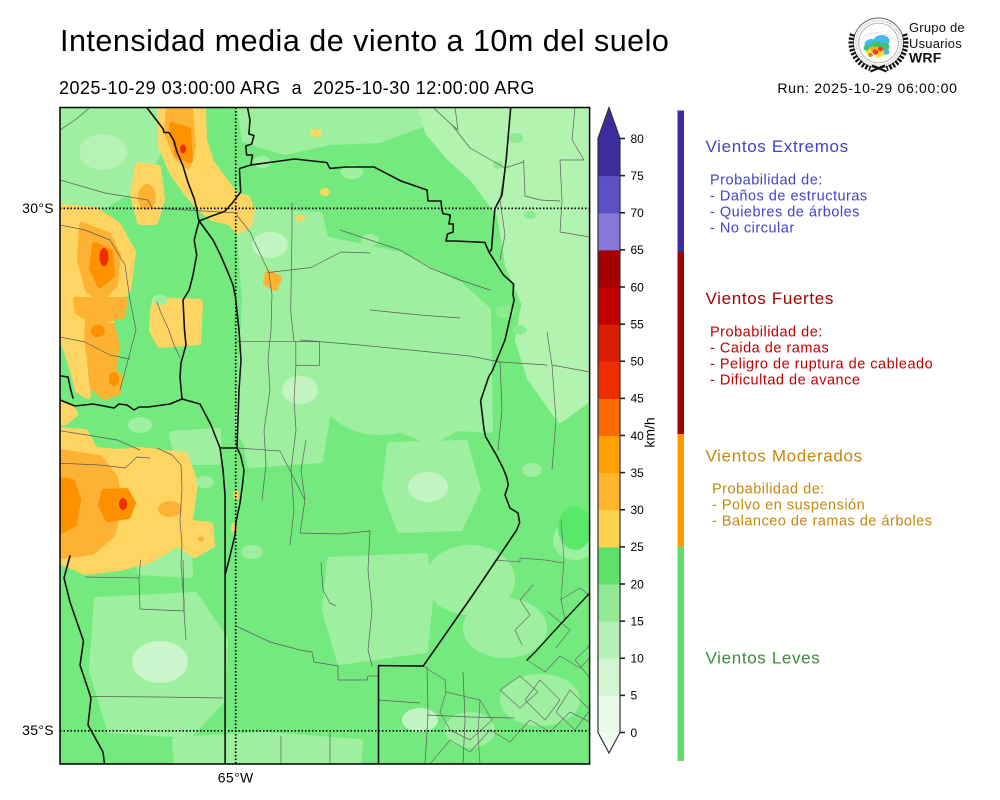 The image size is (1000, 800). What do you see at coordinates (777, 146) in the screenshot?
I see `svg-text: Vientos Extremos` at bounding box center [777, 146].